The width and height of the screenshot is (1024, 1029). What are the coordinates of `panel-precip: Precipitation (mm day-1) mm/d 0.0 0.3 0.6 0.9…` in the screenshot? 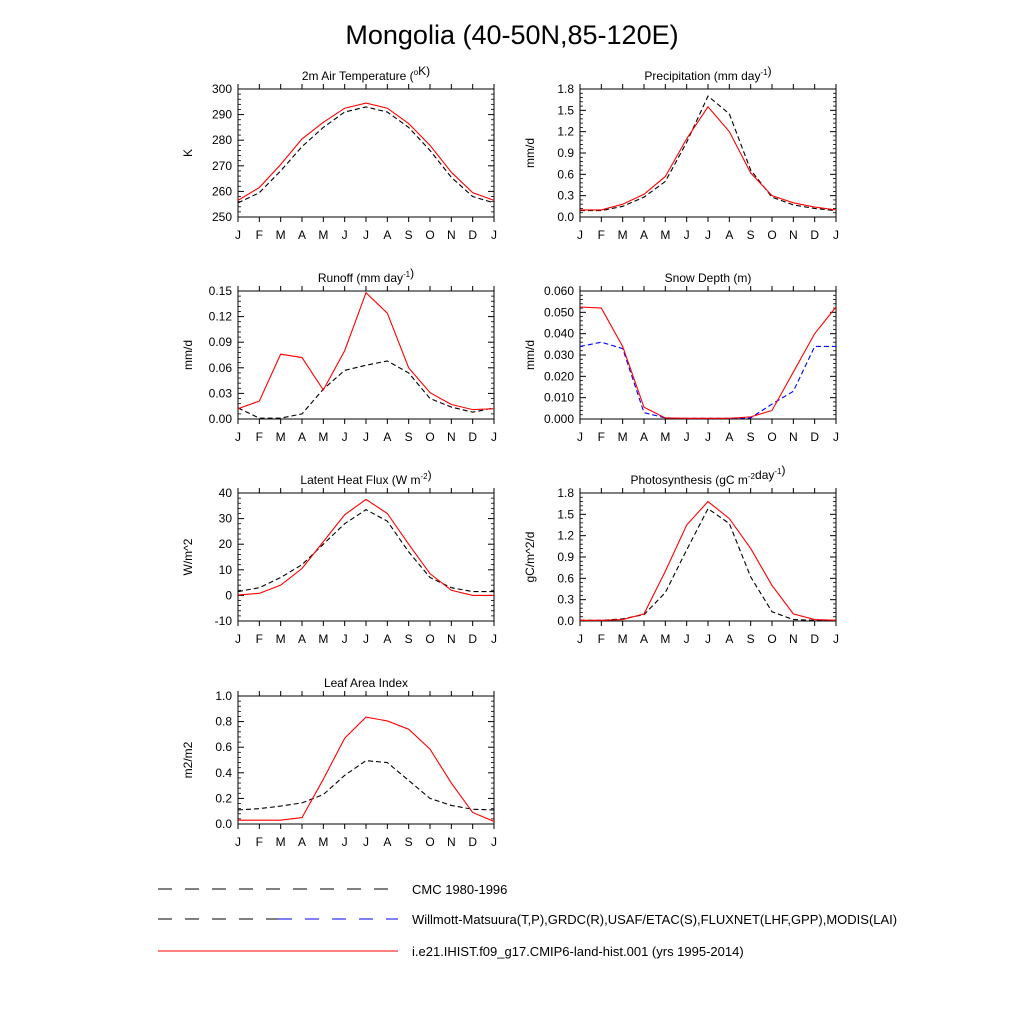 It's located at (681, 153).